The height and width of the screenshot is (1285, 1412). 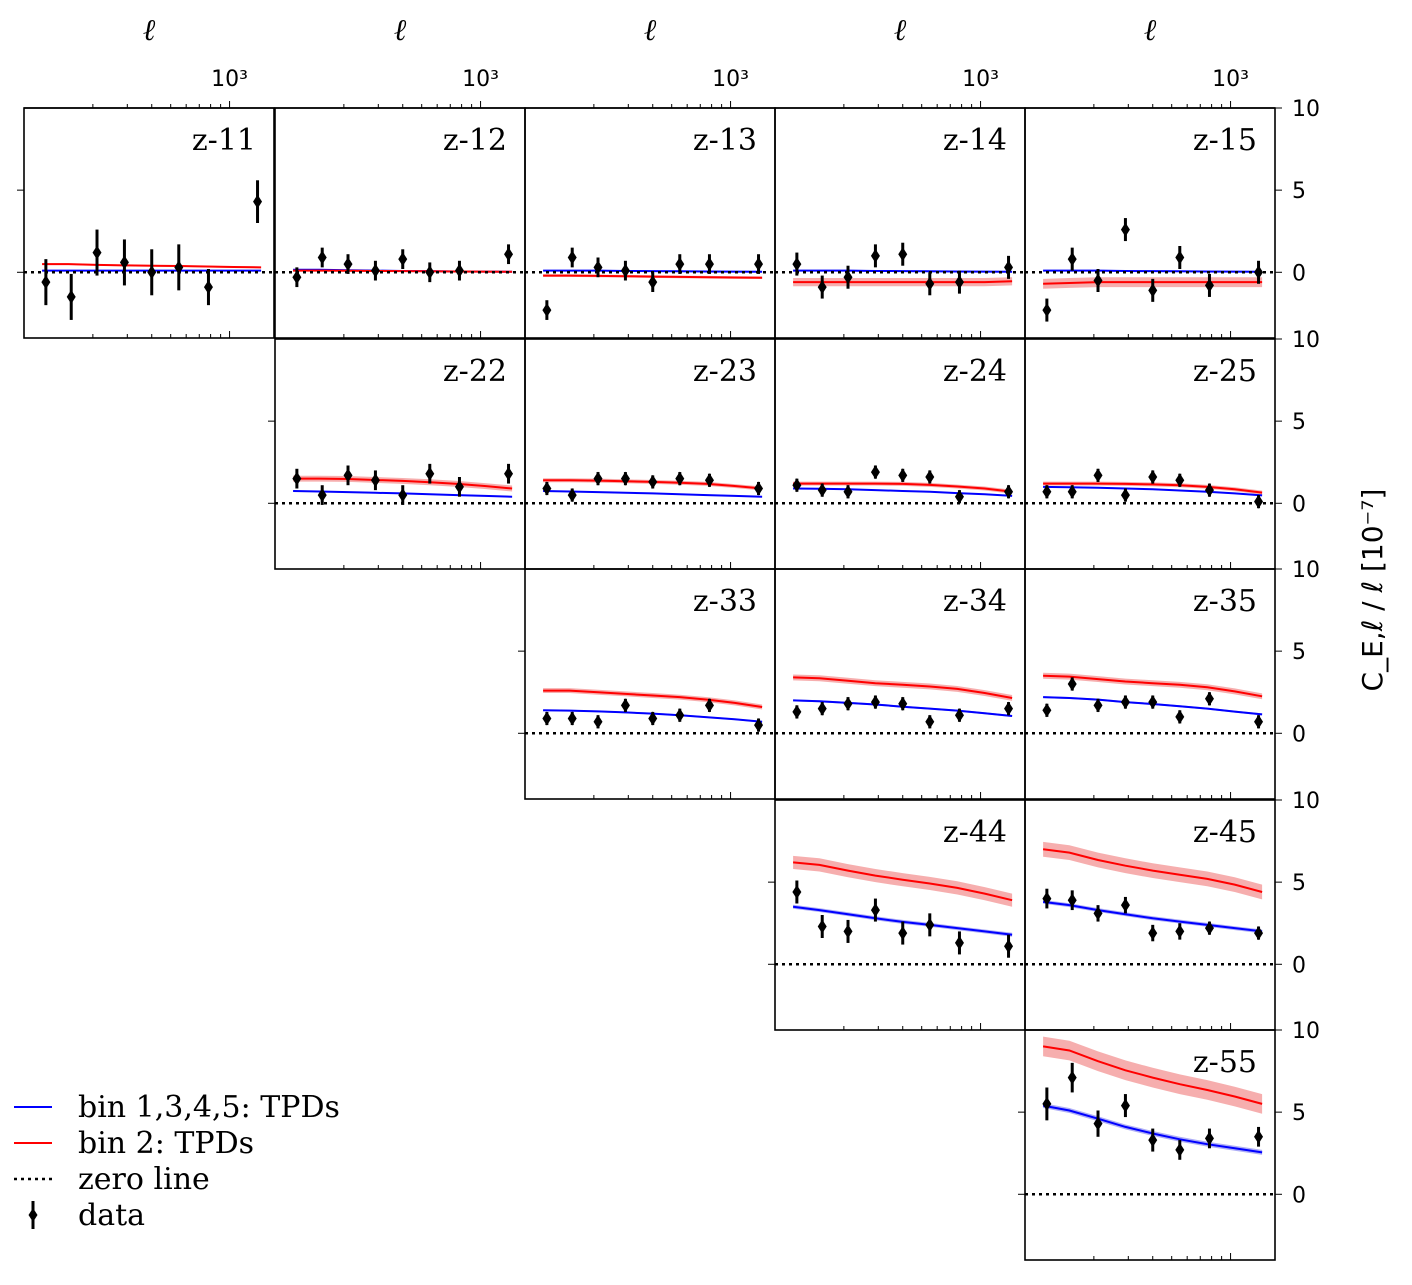 What do you see at coordinates (650, 454) in the screenshot?
I see `panel-z-23: z-23` at bounding box center [650, 454].